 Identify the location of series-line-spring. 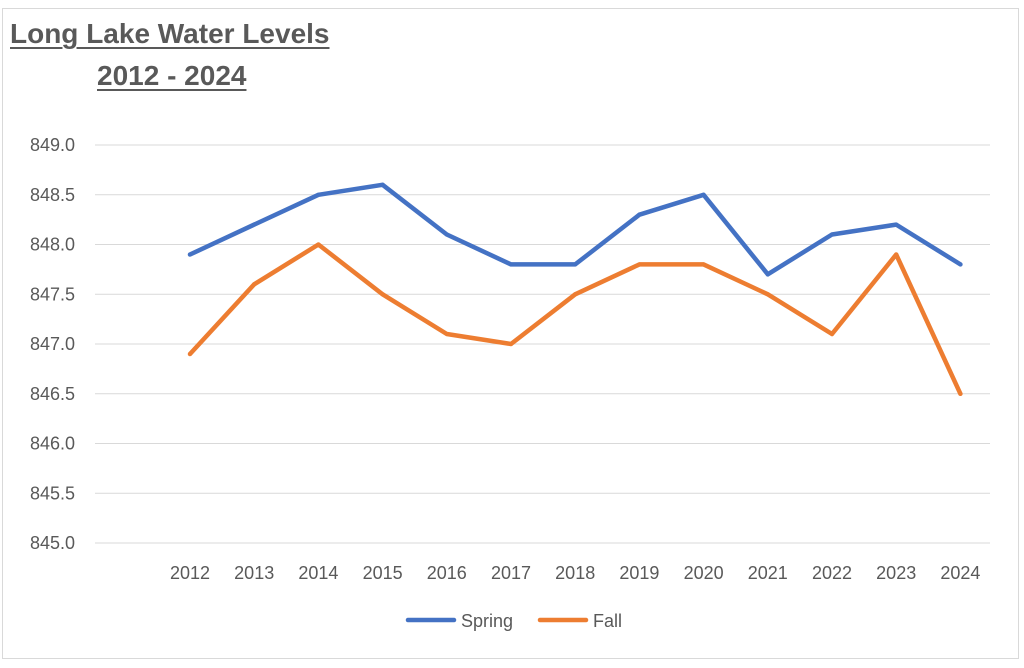
(575, 229).